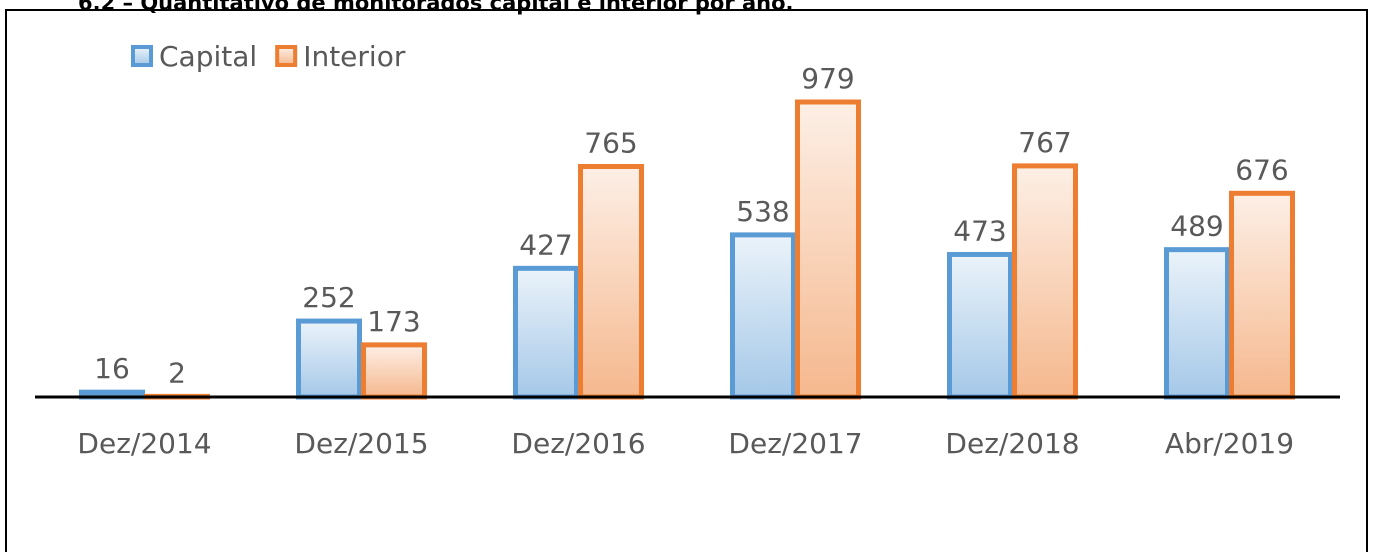 This screenshot has height=552, width=1373. What do you see at coordinates (112, 368) in the screenshot?
I see `data-label: 16` at bounding box center [112, 368].